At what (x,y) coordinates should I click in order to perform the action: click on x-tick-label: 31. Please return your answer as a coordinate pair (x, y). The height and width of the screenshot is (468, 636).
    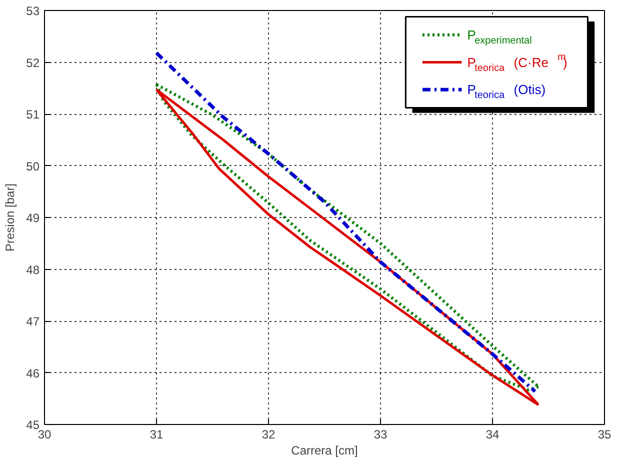
    Looking at the image, I should click on (157, 435).